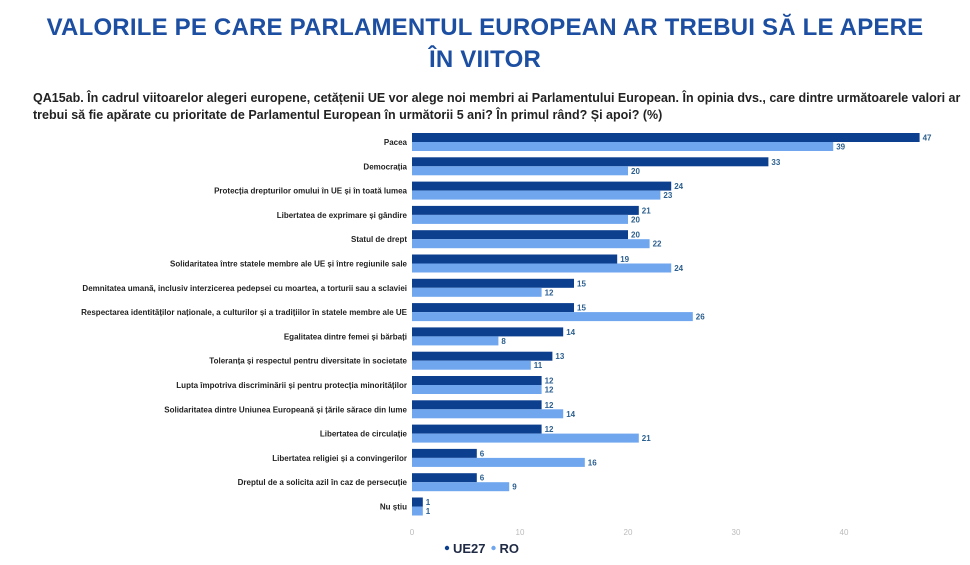 Image resolution: width=970 pixels, height=565 pixels. What do you see at coordinates (493, 548) in the screenshot?
I see `legend-marker-ro` at bounding box center [493, 548].